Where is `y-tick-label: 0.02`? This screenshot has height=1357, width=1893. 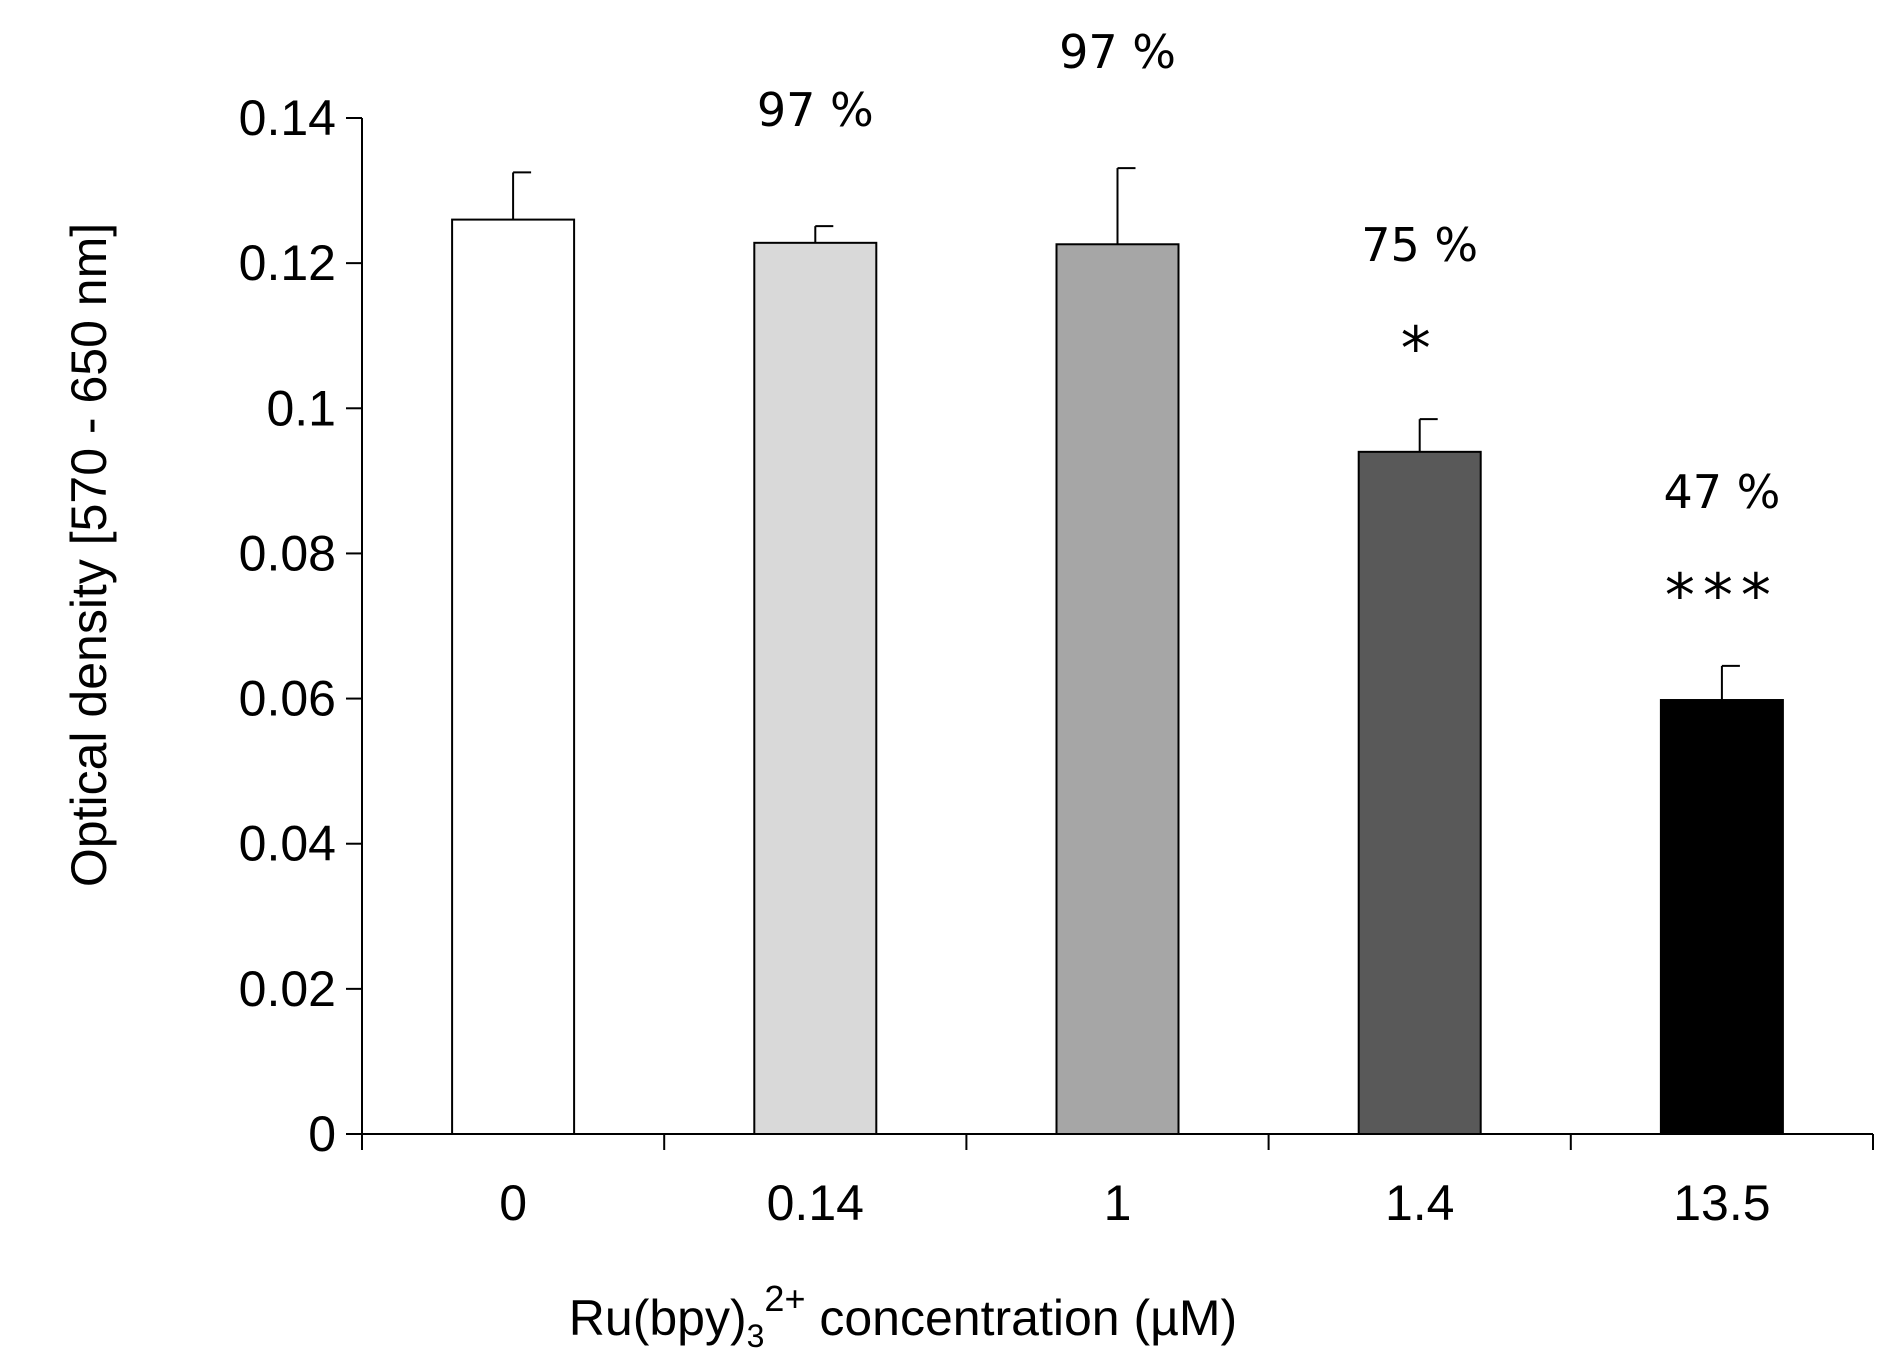 y-tick-label: 0.02 is located at coordinates (287, 989).